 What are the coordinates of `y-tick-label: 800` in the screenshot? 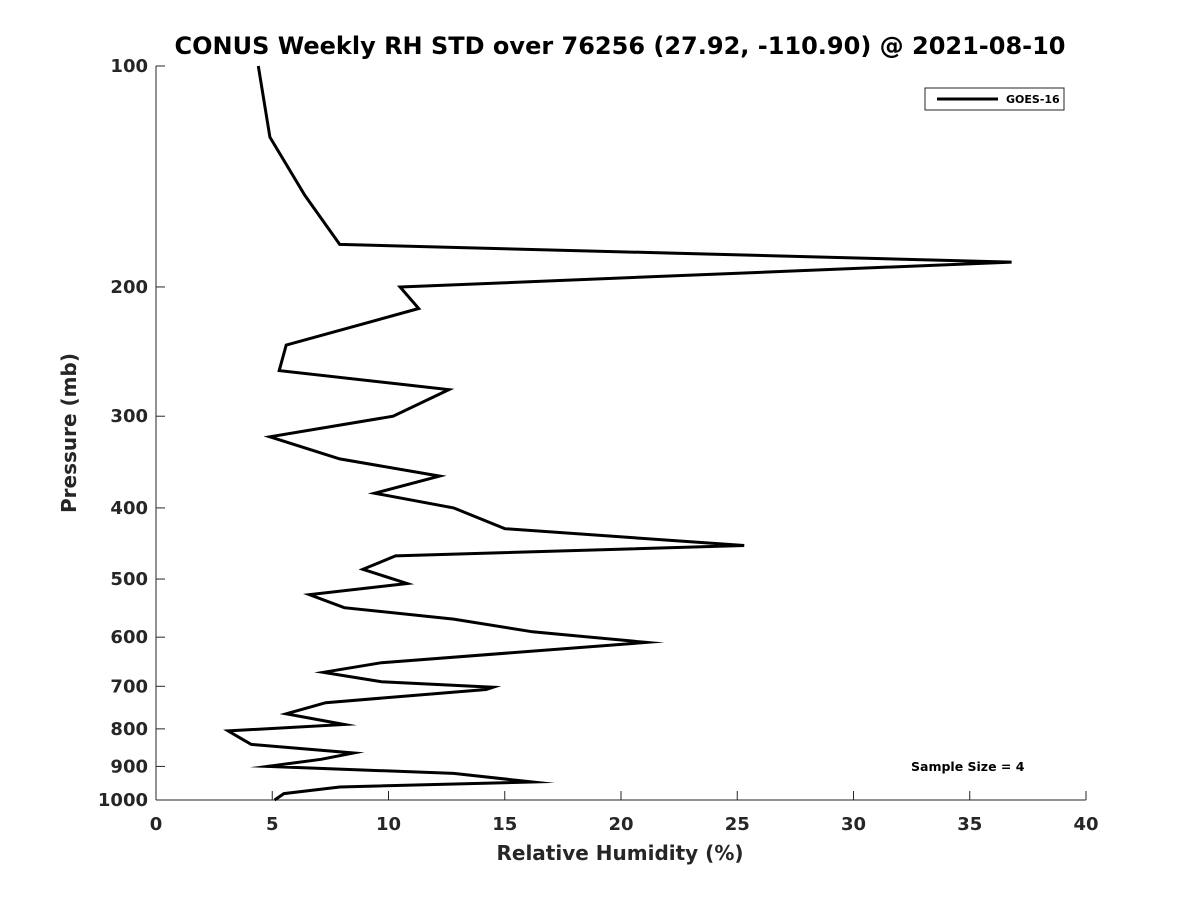 It's located at (129, 729).